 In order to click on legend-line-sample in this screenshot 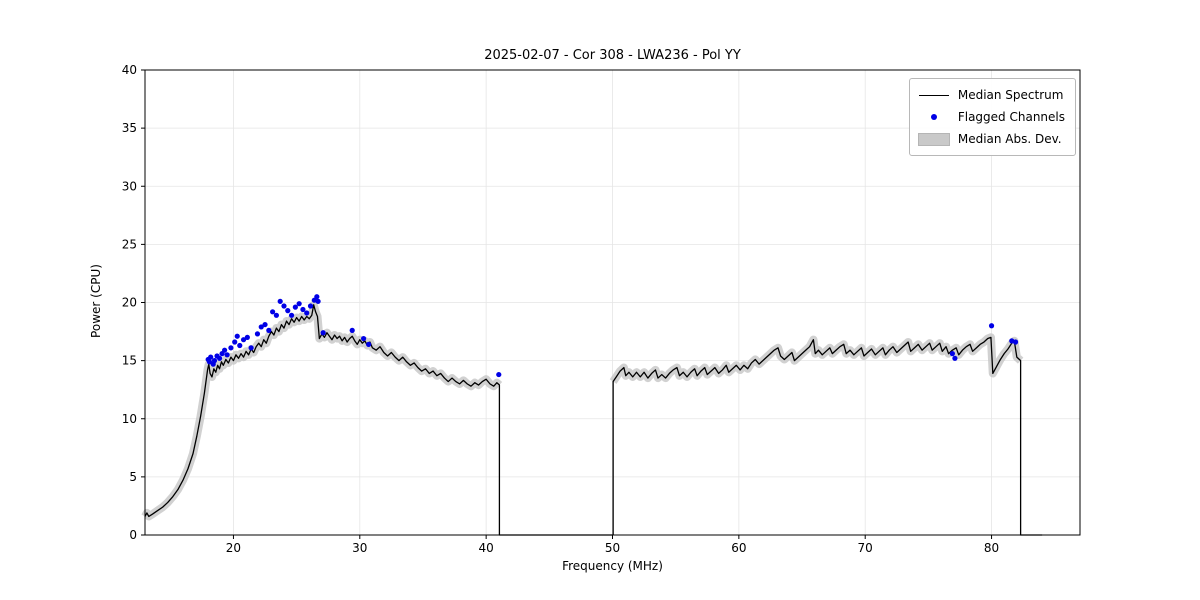, I will do `click(934, 95)`.